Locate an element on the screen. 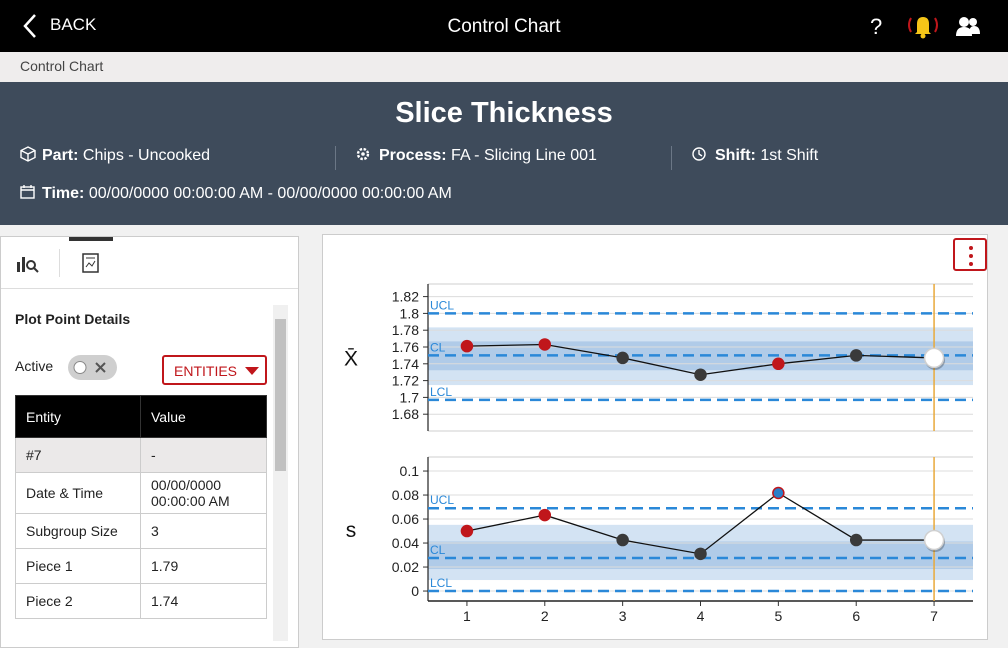 The height and width of the screenshot is (648, 1008). time-icon is located at coordinates (27, 192).